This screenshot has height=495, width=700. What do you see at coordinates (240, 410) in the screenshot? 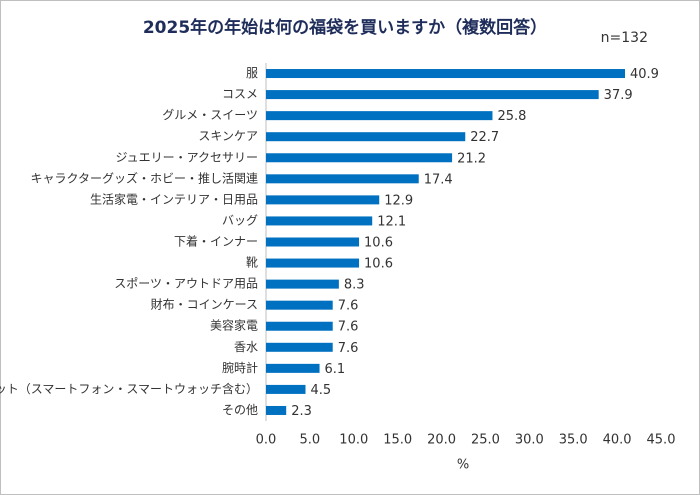
I see `y-tick-label: その他` at bounding box center [240, 410].